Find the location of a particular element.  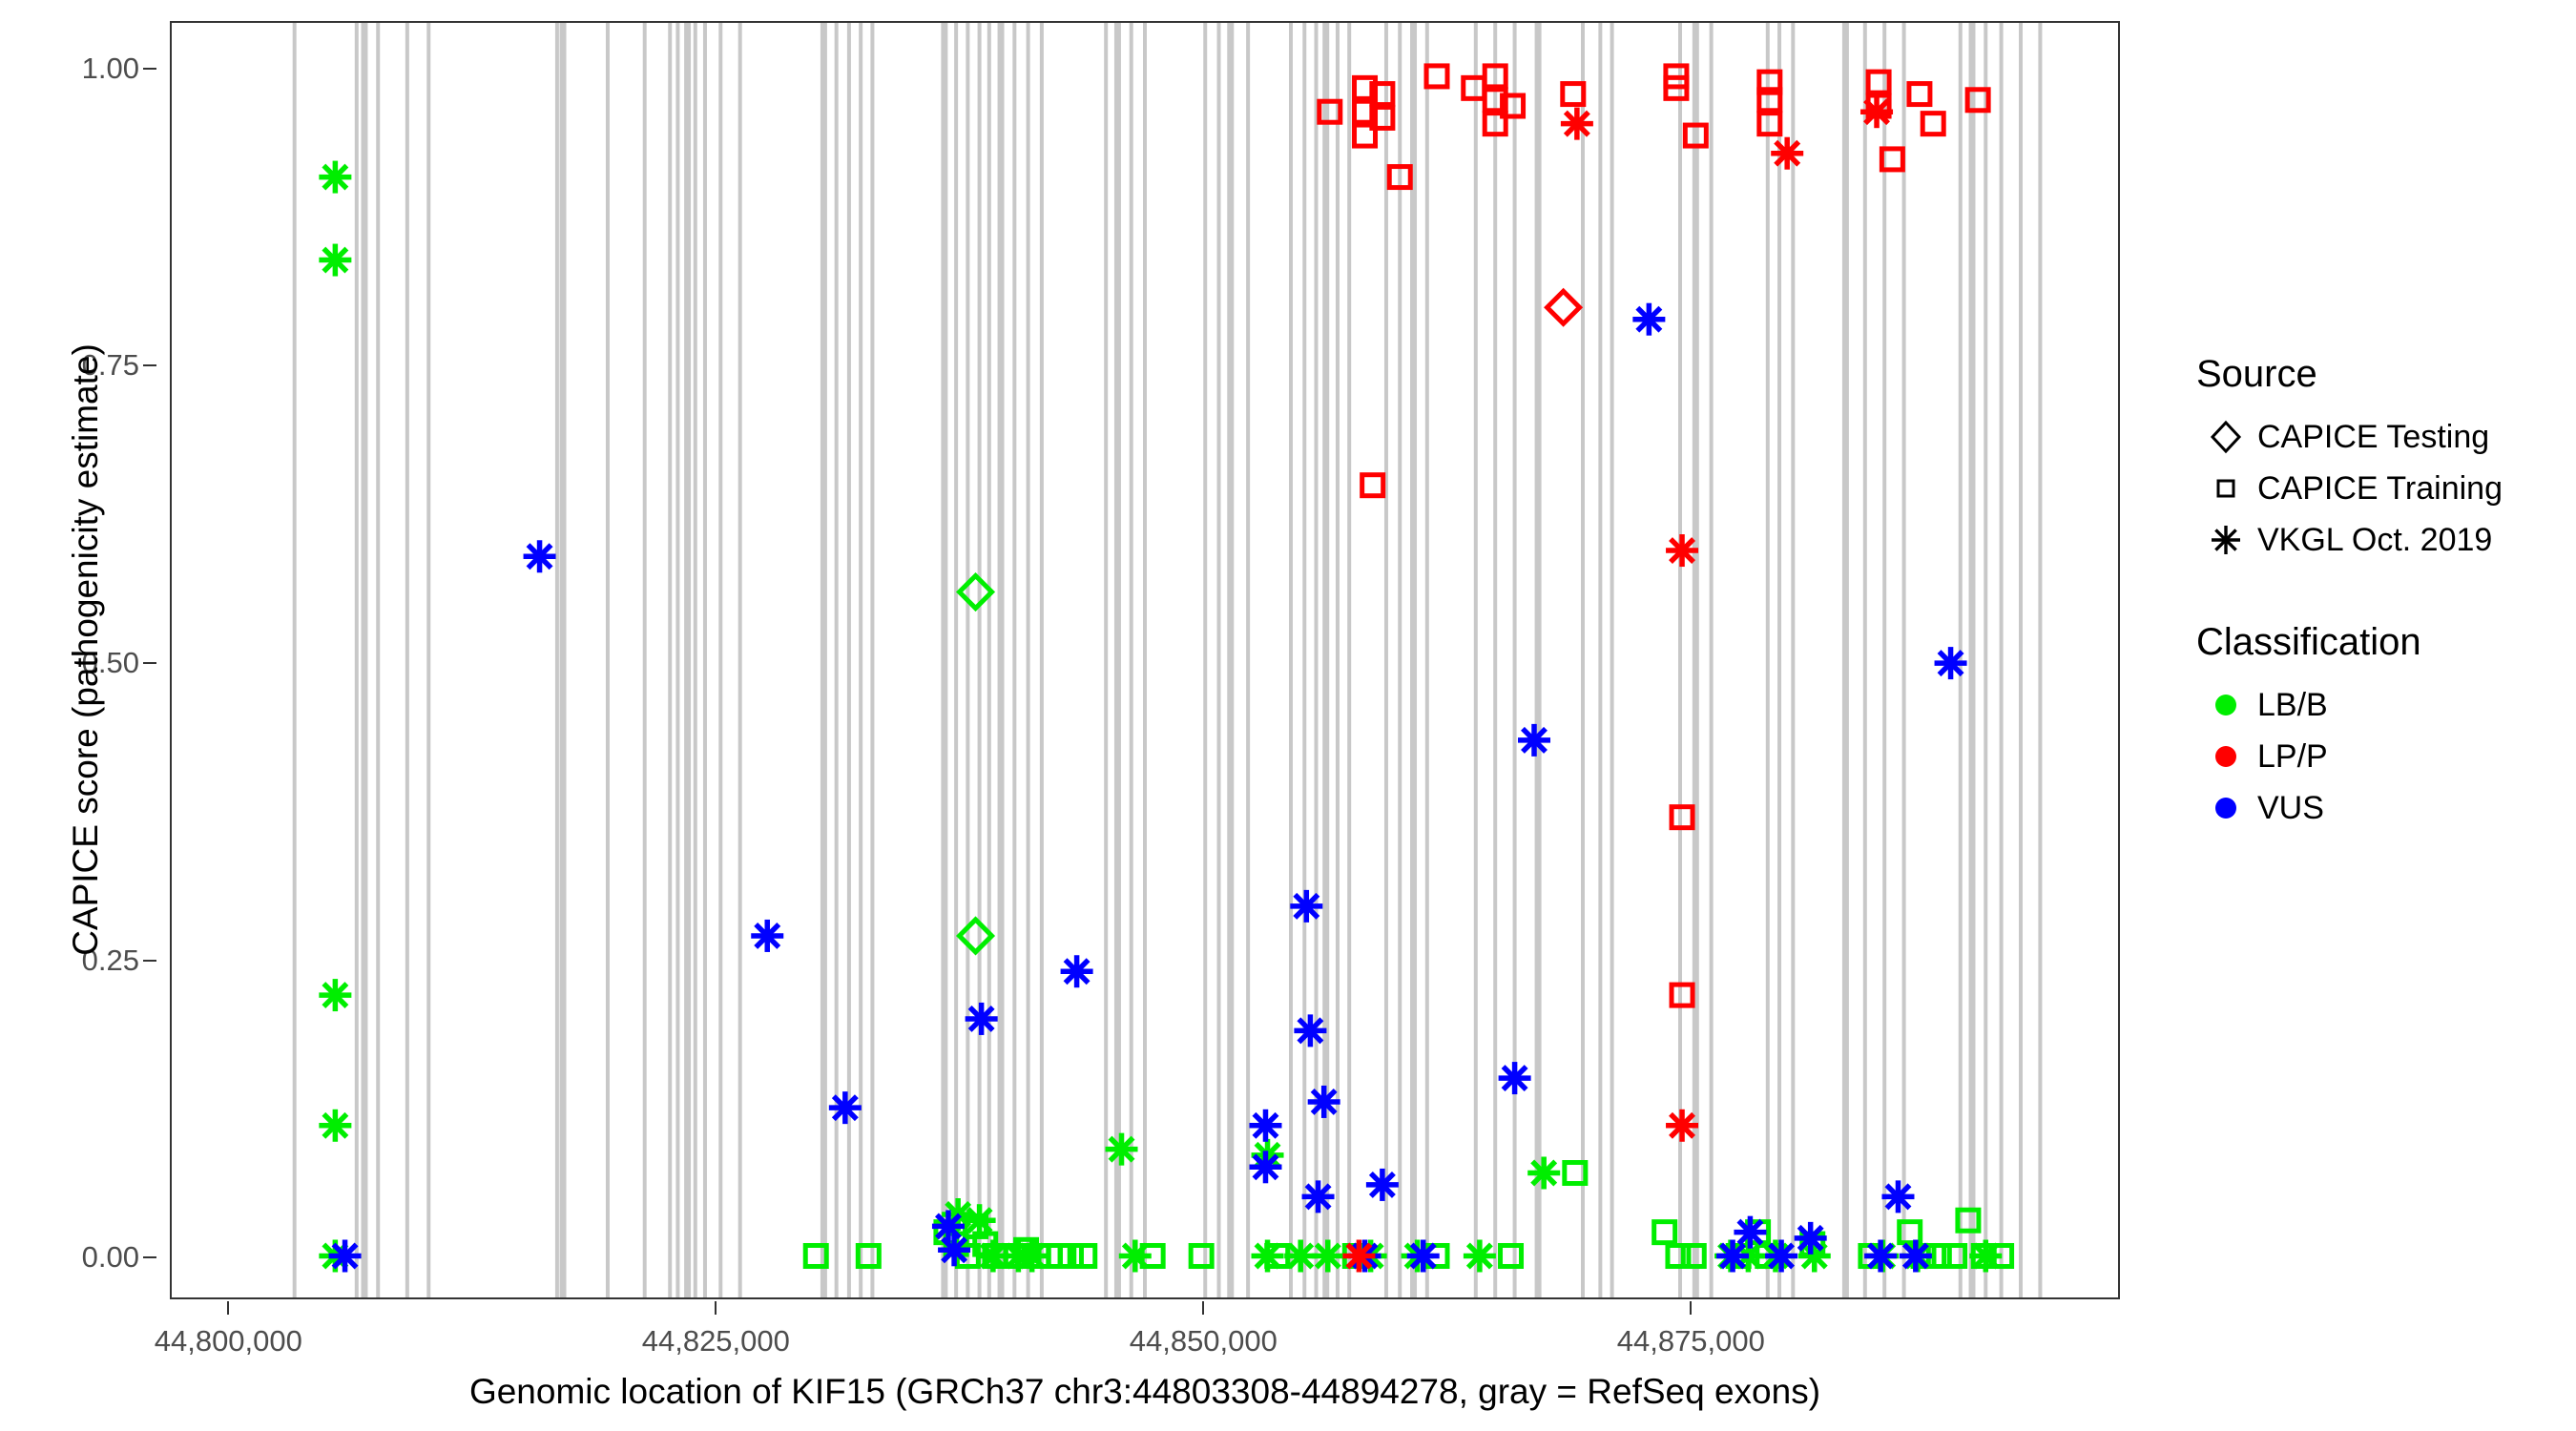

data-point-diamond is located at coordinates (975, 592).